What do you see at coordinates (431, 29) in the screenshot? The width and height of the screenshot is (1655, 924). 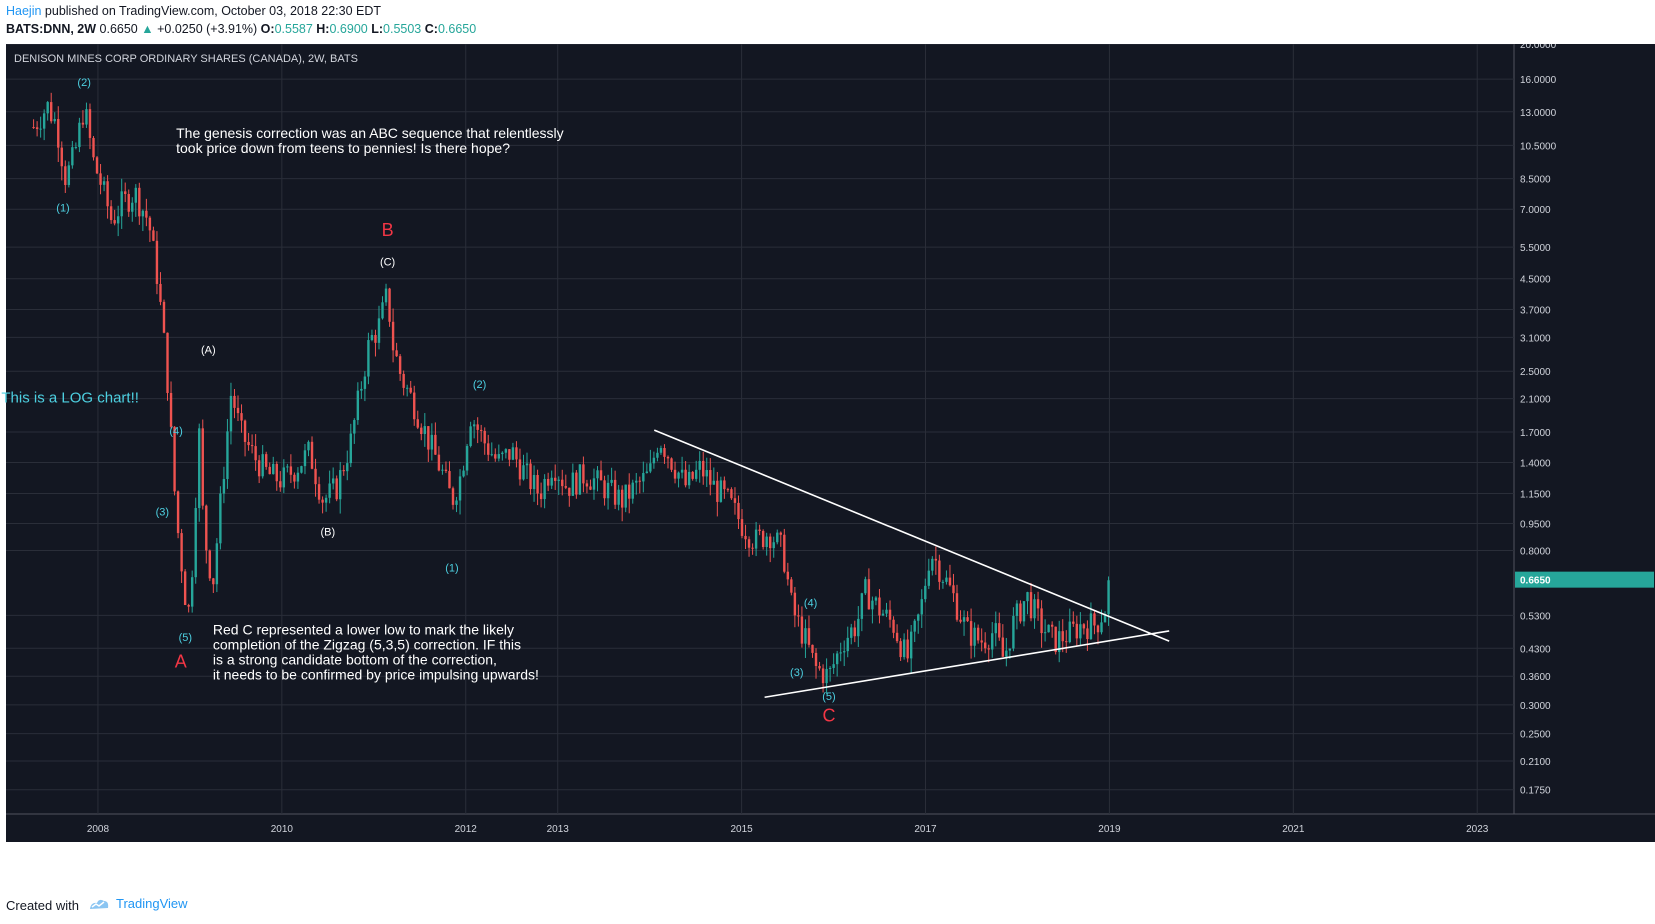 I see `close-label: C:` at bounding box center [431, 29].